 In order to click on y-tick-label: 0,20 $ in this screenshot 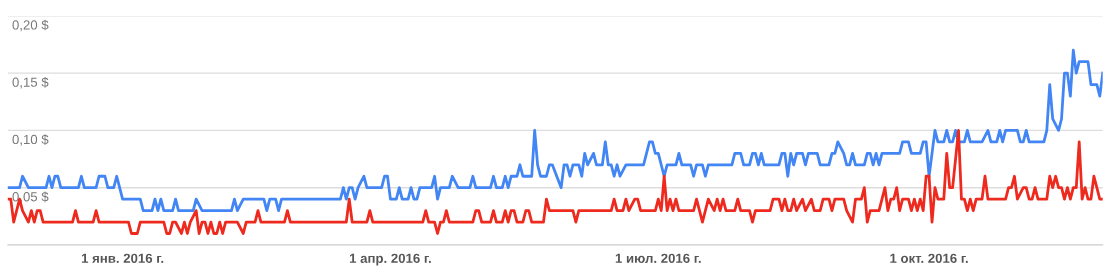, I will do `click(30, 25)`.